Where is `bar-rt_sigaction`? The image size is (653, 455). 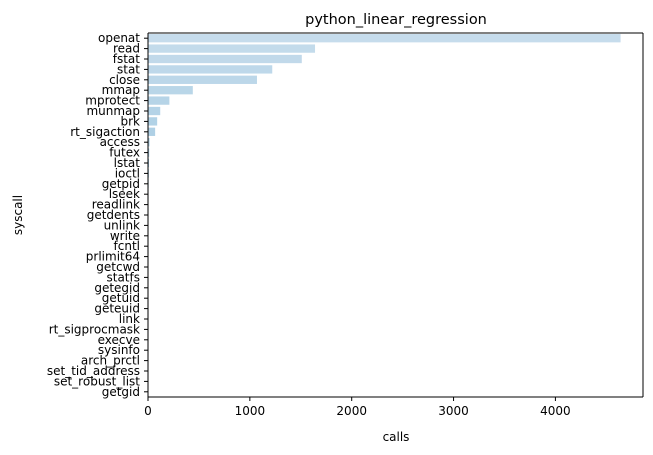
bar-rt_sigaction is located at coordinates (152, 131).